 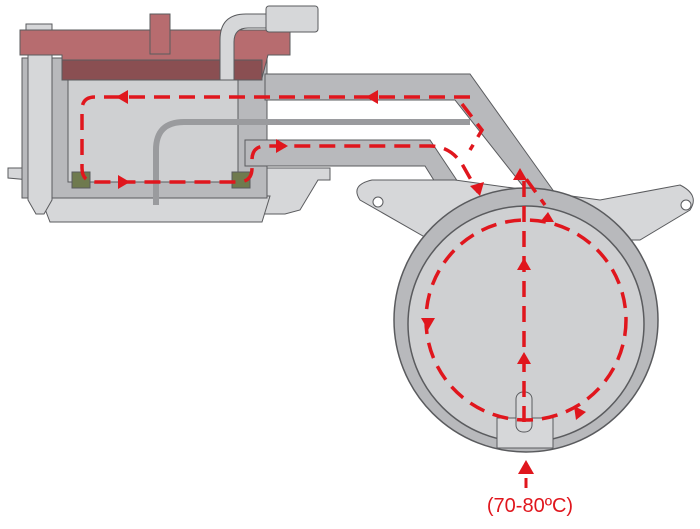 What do you see at coordinates (162, 70) in the screenshot?
I see `lid-rim` at bounding box center [162, 70].